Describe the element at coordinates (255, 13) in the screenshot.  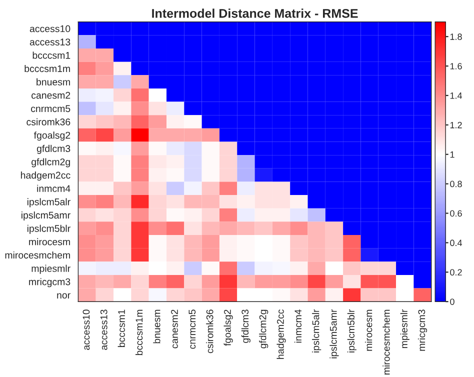
I see `chart-title: Intermodel Distance Matrix - RMSE` at that location.